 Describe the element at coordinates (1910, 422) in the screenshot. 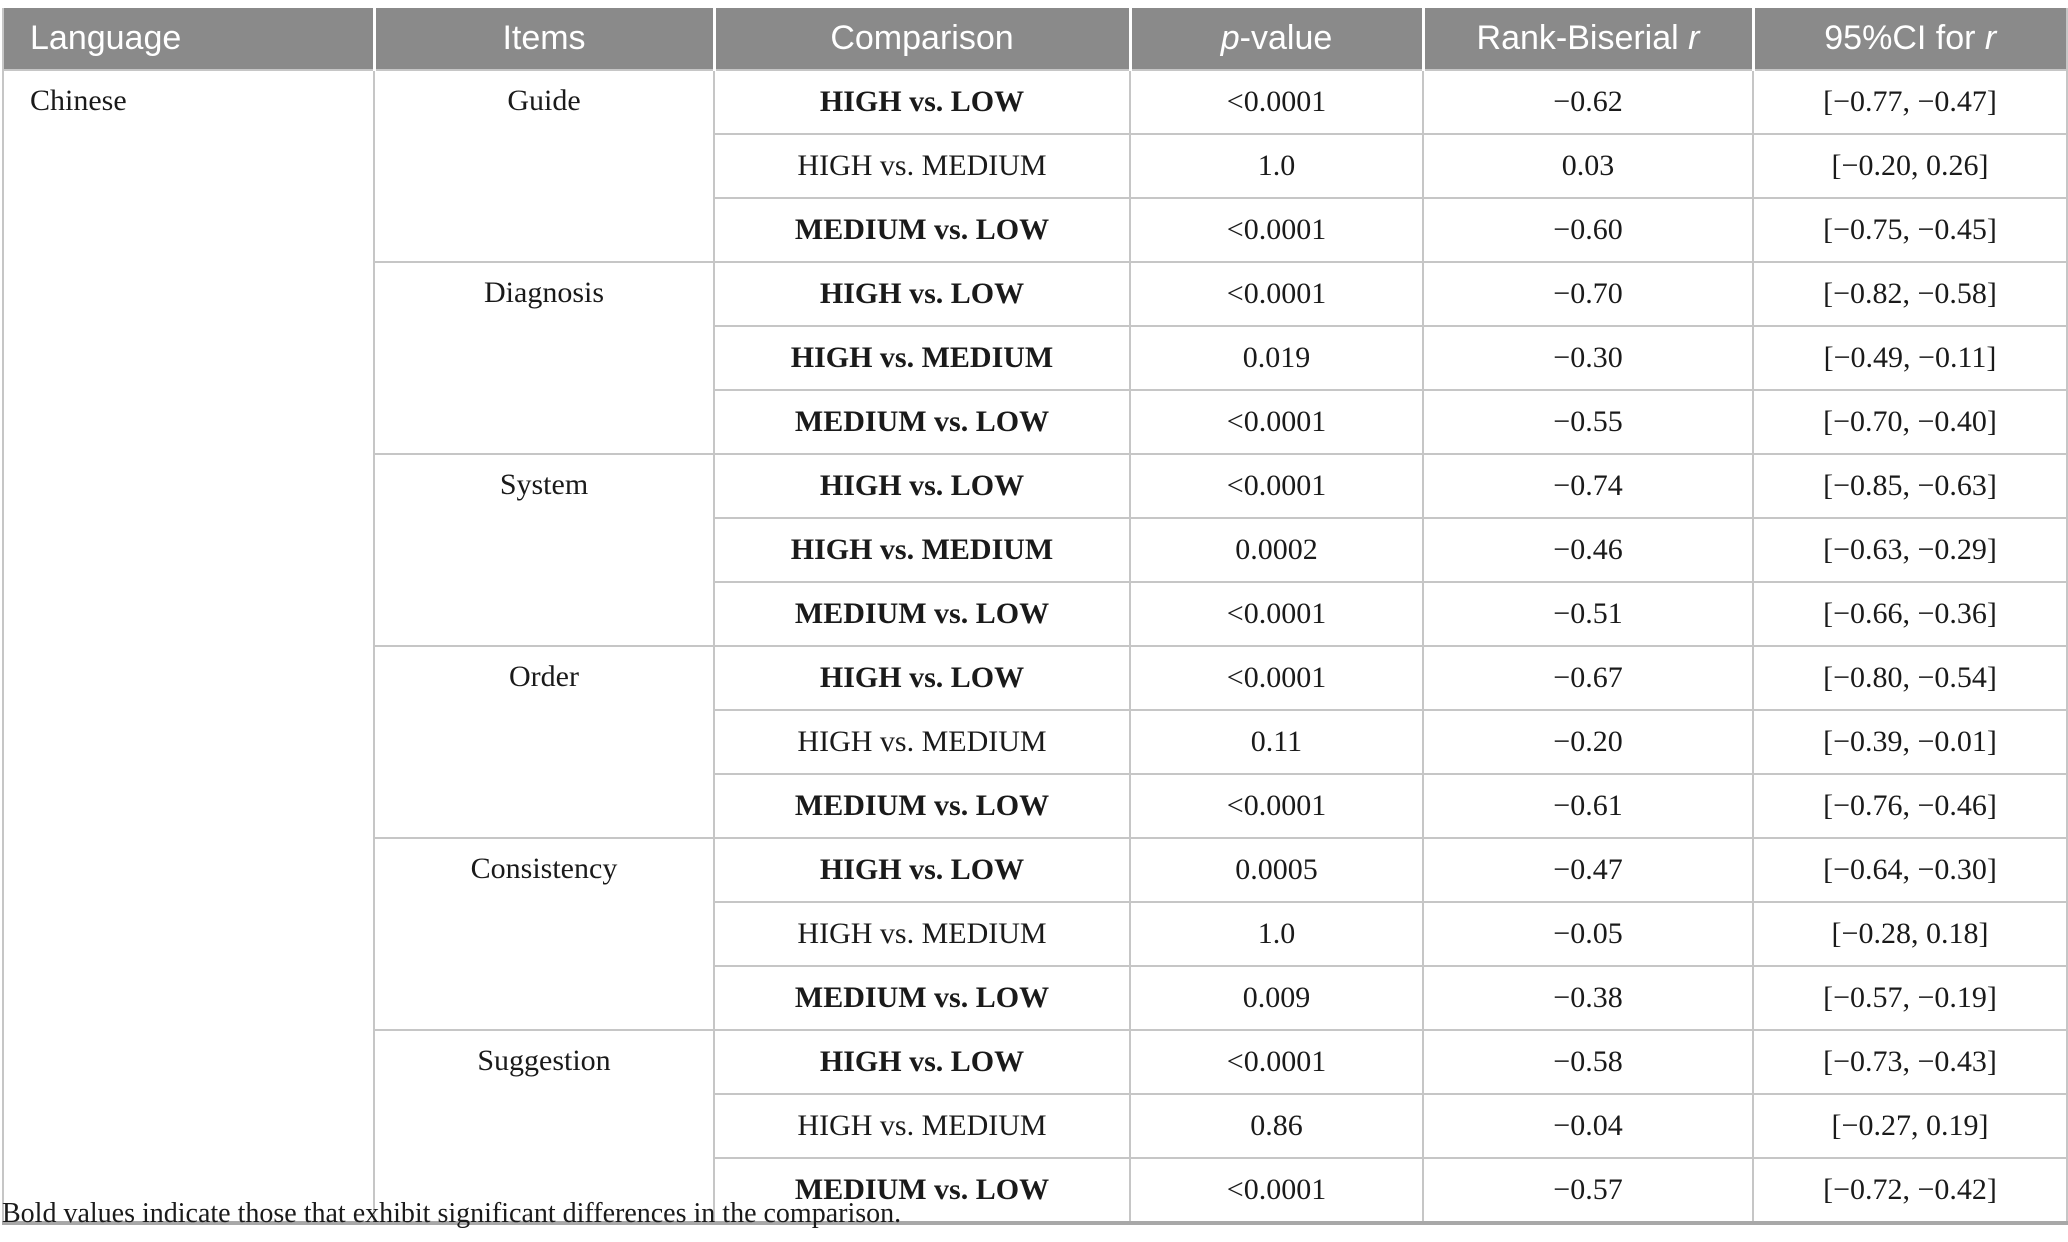

I see `ci-cell: [−0.70, −0.40]` at that location.